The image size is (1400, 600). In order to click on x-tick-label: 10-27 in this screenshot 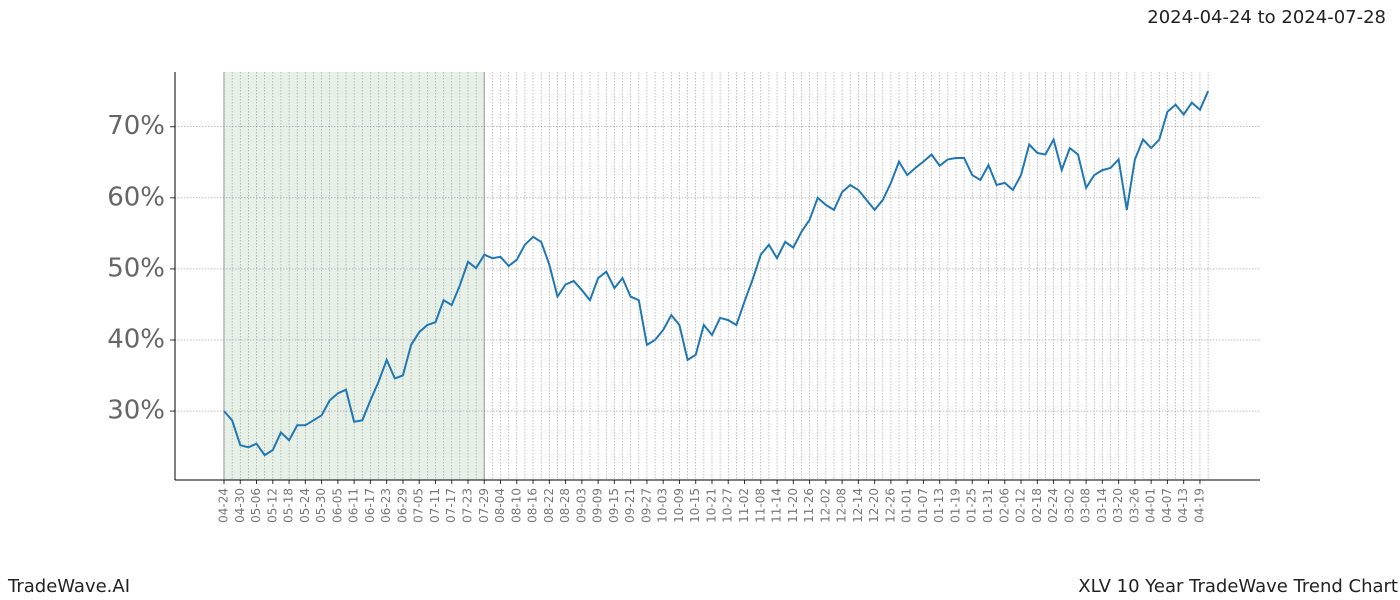, I will do `click(728, 505)`.